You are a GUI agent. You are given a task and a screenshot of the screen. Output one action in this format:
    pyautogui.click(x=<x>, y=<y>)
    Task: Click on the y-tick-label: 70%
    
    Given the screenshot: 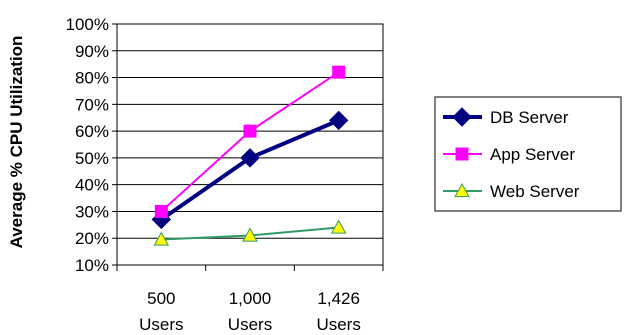 What is the action you would take?
    pyautogui.click(x=92, y=104)
    